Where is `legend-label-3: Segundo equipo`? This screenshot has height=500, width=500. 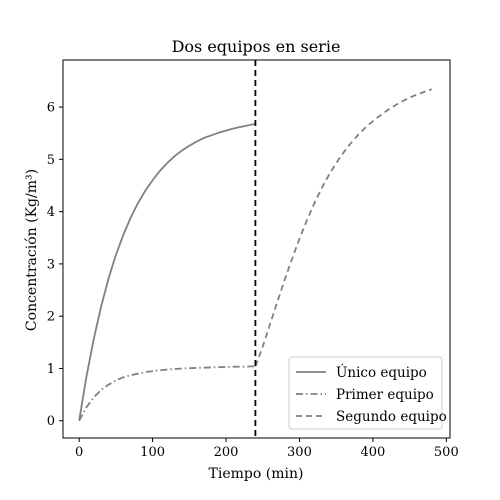
legend-label-3: Segundo equipo is located at coordinates (391, 417).